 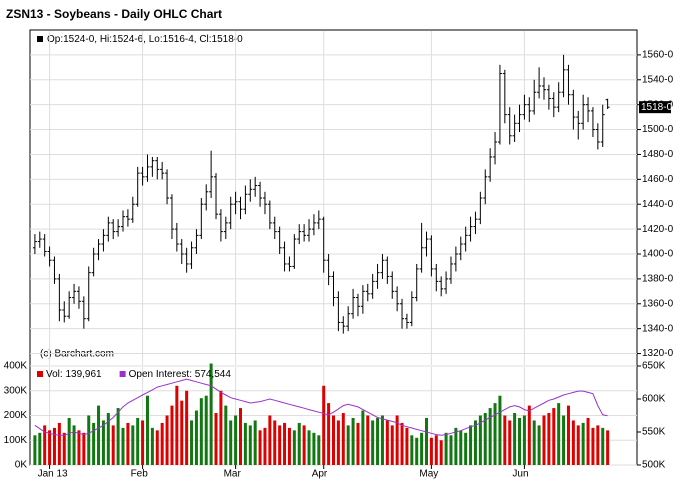 I want to click on legend-label: Vol: 139,961, so click(x=74, y=374).